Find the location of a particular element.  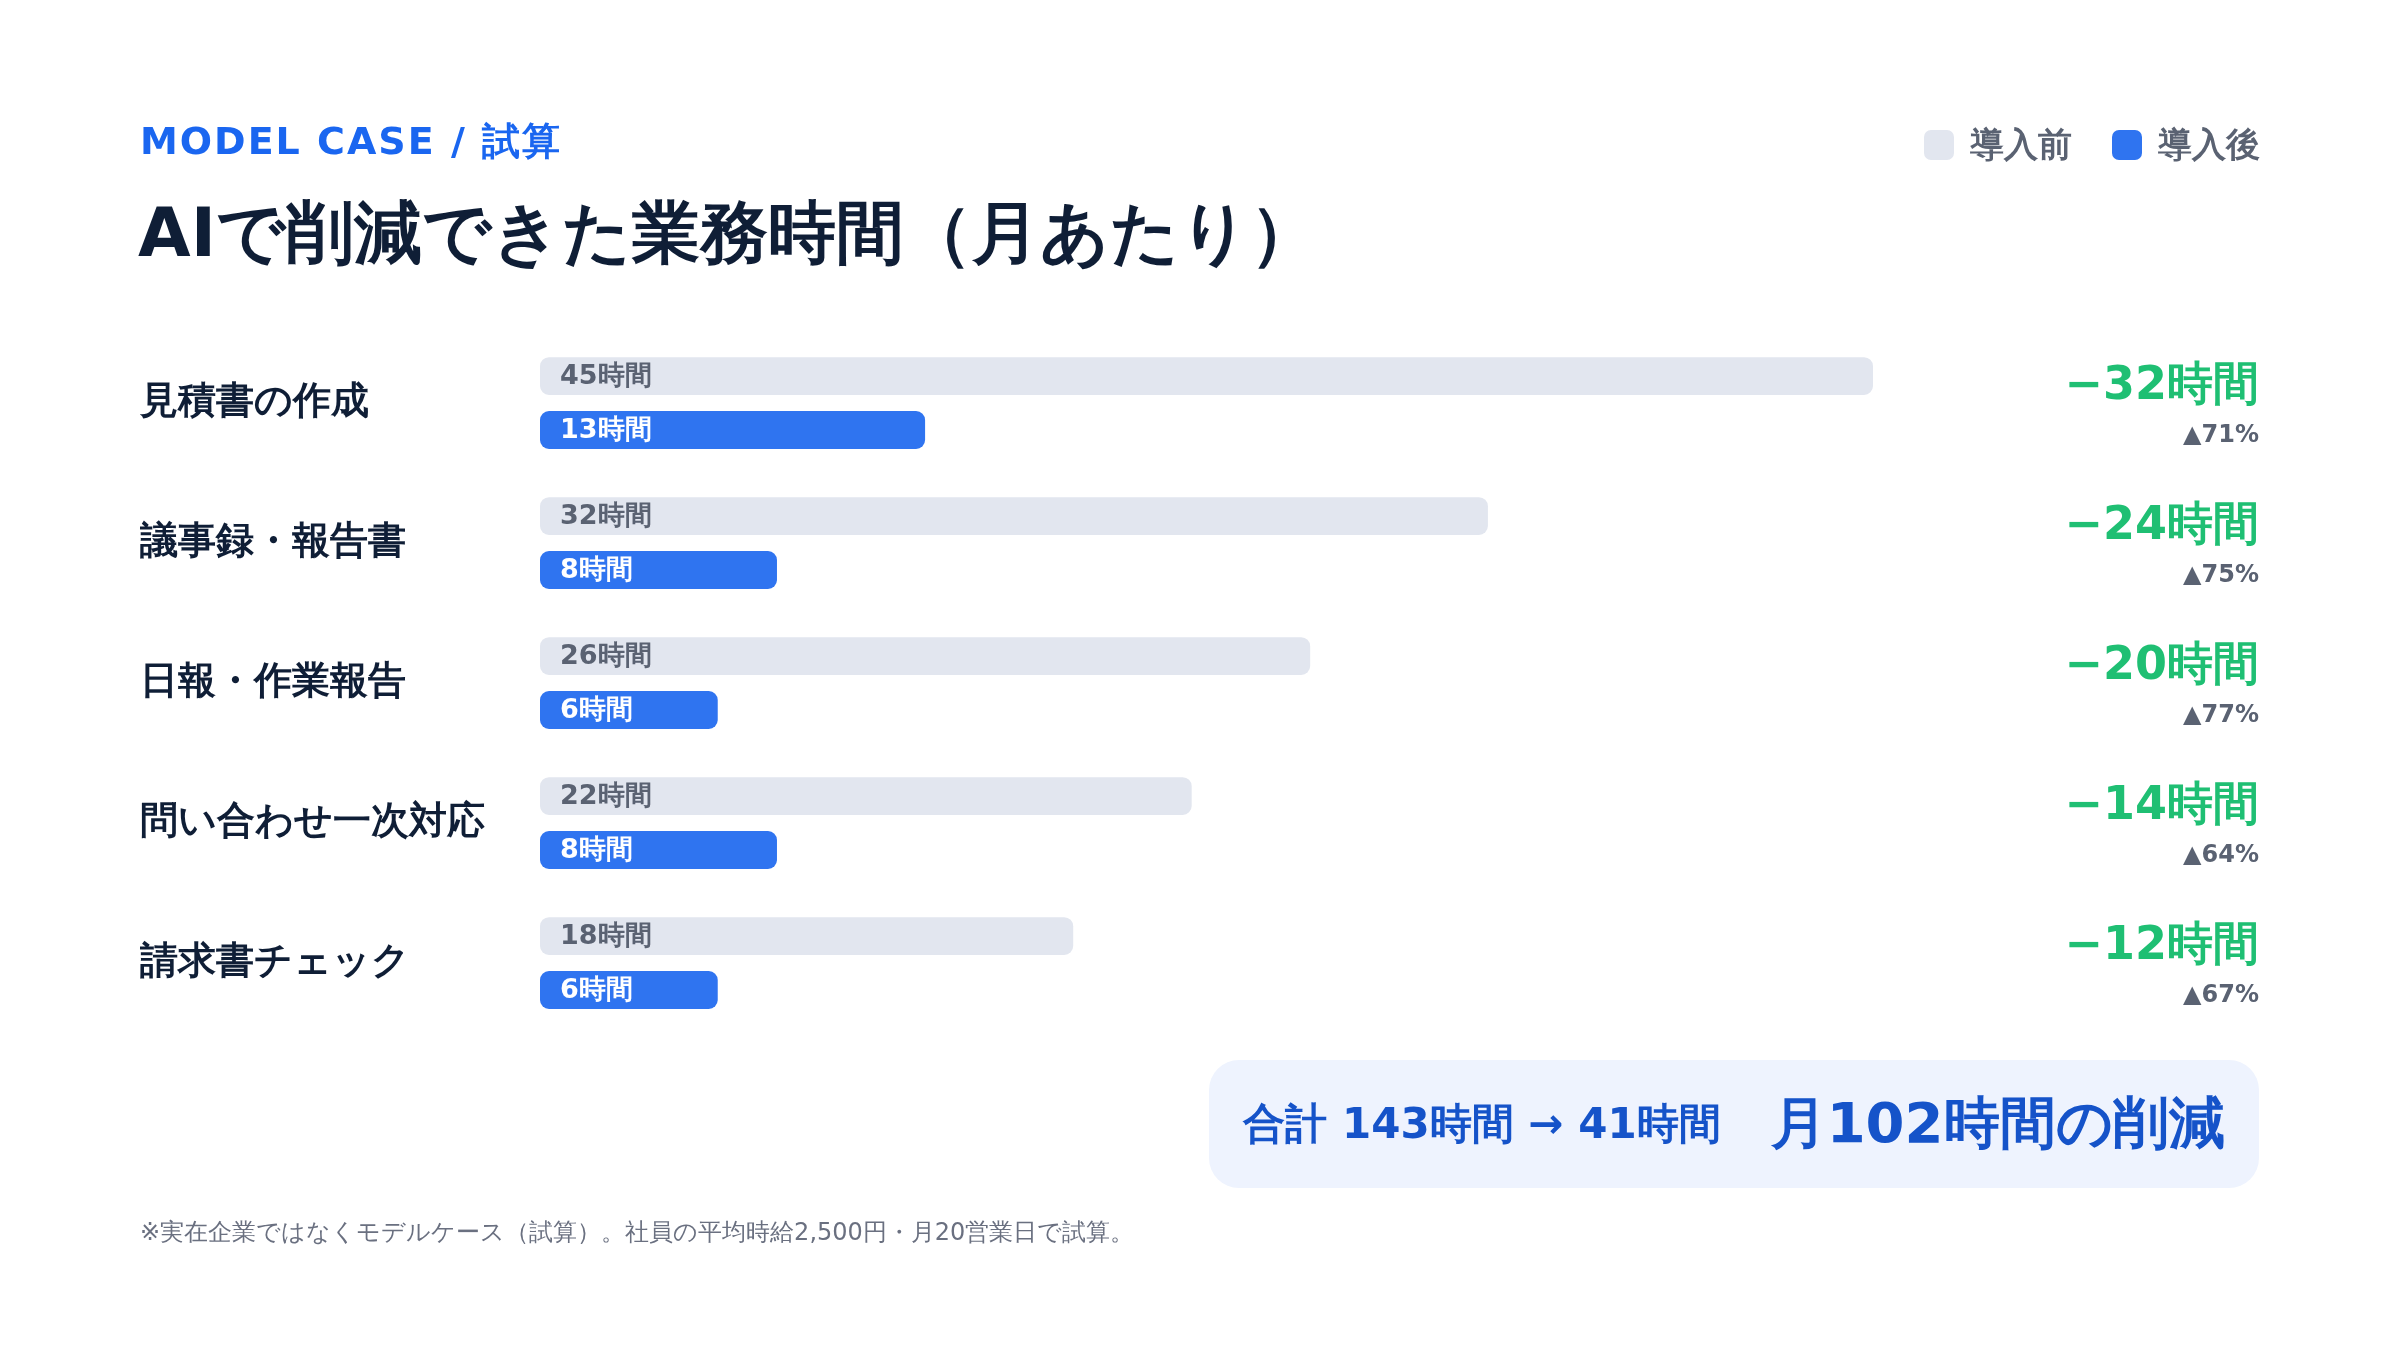

data-label: 18時間 is located at coordinates (606, 935).